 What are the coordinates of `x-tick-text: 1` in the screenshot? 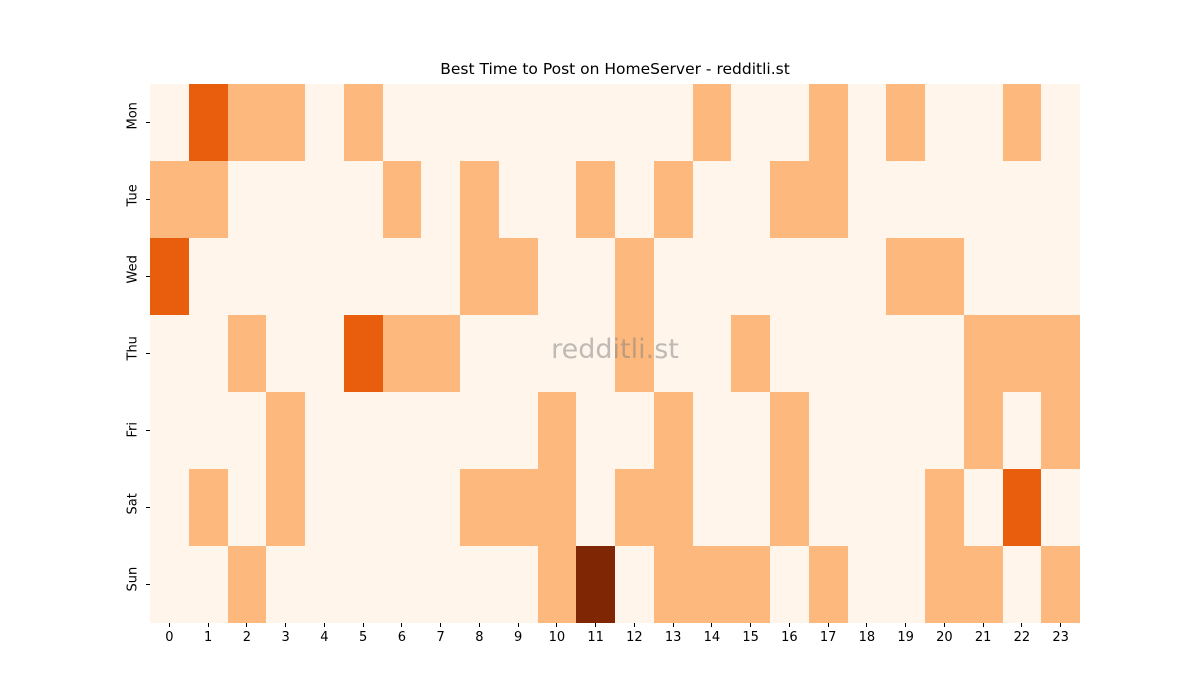 It's located at (208, 637).